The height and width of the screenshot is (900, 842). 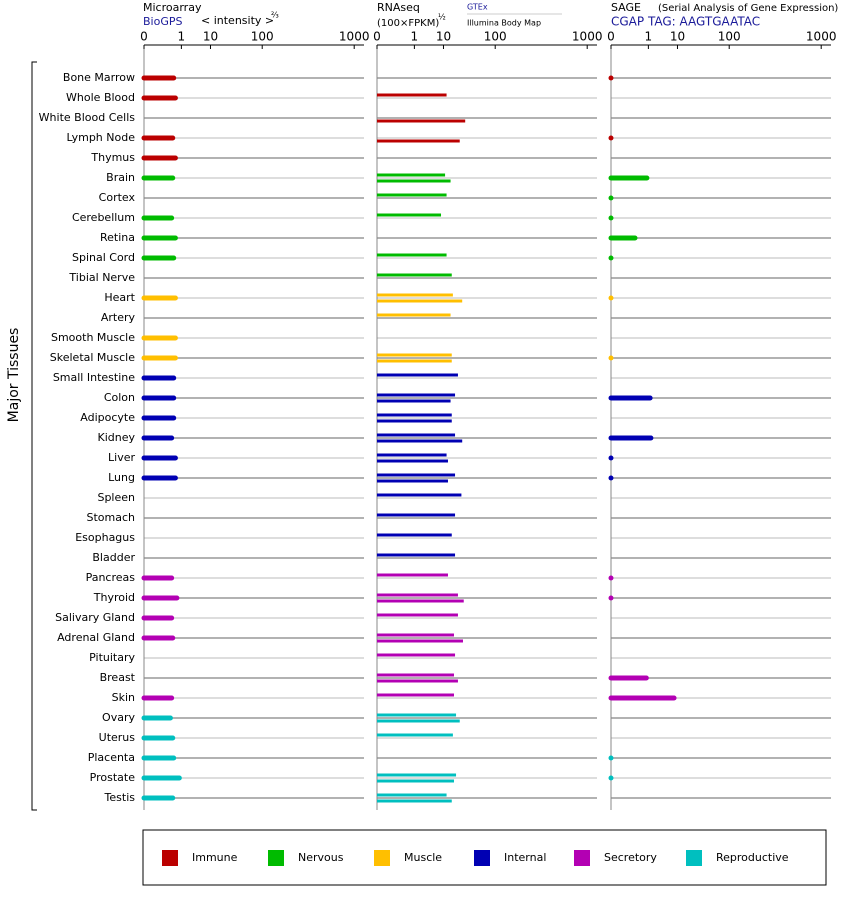 What do you see at coordinates (408, 23) in the screenshot?
I see `scale-label: (100×FPKM)` at bounding box center [408, 23].